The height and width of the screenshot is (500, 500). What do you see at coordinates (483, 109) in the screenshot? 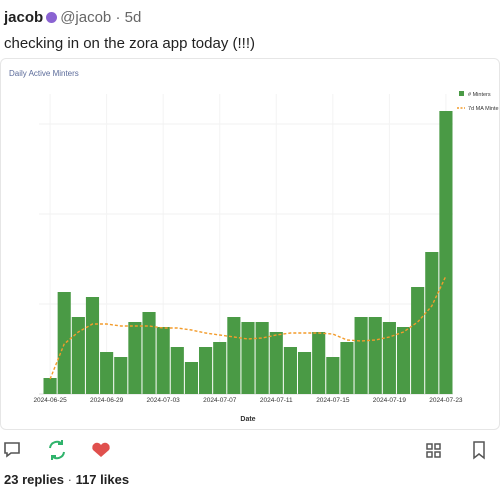
I see `legend-label: 7d MA Minters` at bounding box center [483, 109].